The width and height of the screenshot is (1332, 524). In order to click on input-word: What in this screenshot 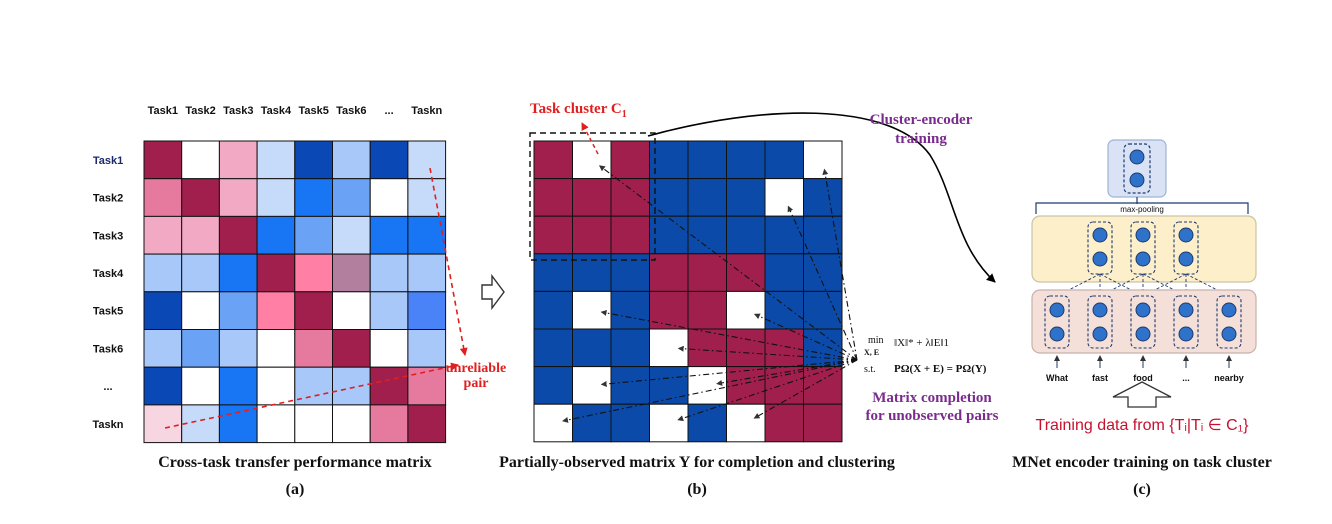, I will do `click(1057, 378)`.